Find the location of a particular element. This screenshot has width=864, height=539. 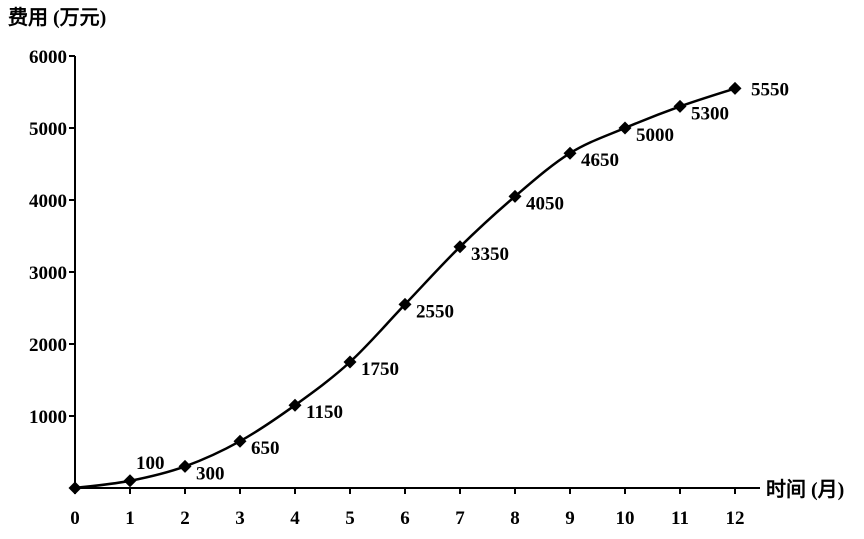

data-label: 1150 is located at coordinates (324, 412).